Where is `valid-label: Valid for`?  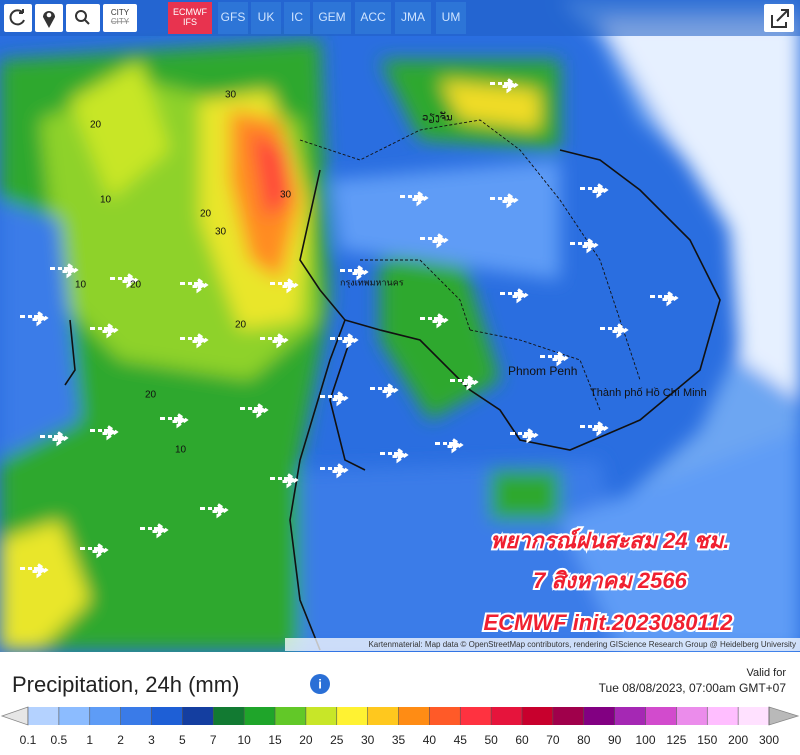
valid-label: Valid for is located at coordinates (766, 673).